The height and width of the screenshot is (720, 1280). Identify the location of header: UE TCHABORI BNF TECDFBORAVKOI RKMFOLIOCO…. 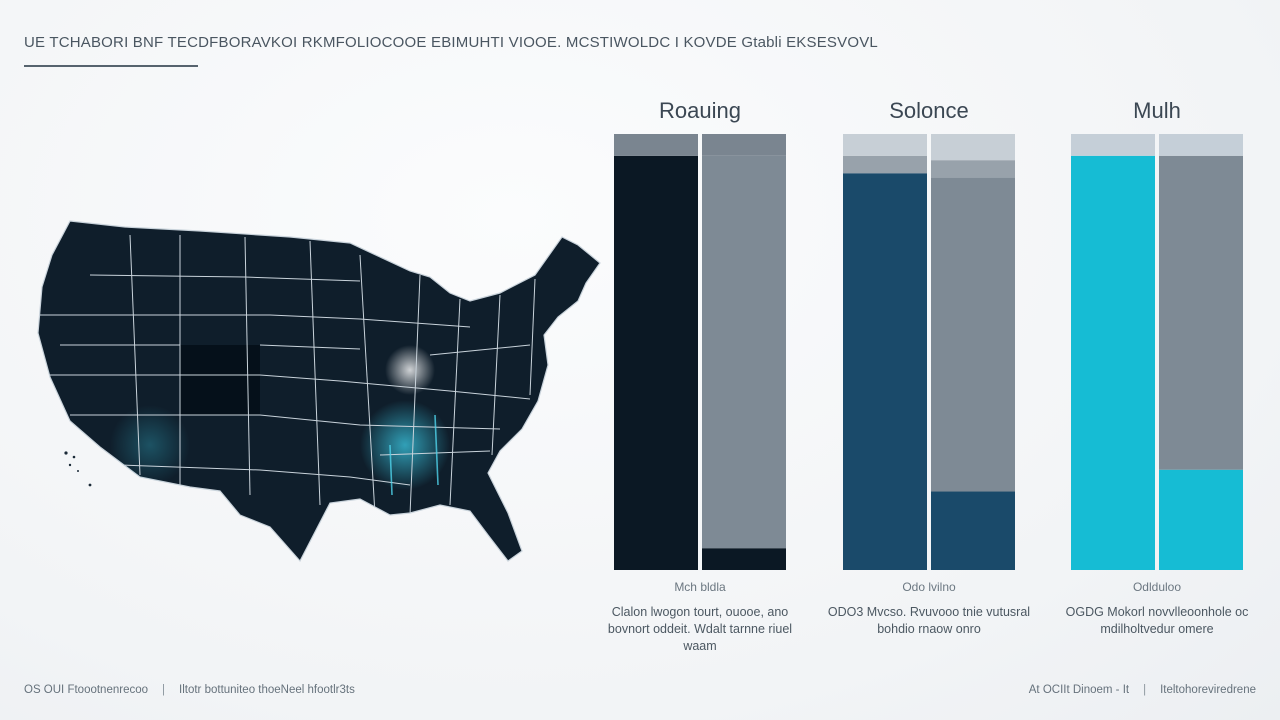
(474, 50).